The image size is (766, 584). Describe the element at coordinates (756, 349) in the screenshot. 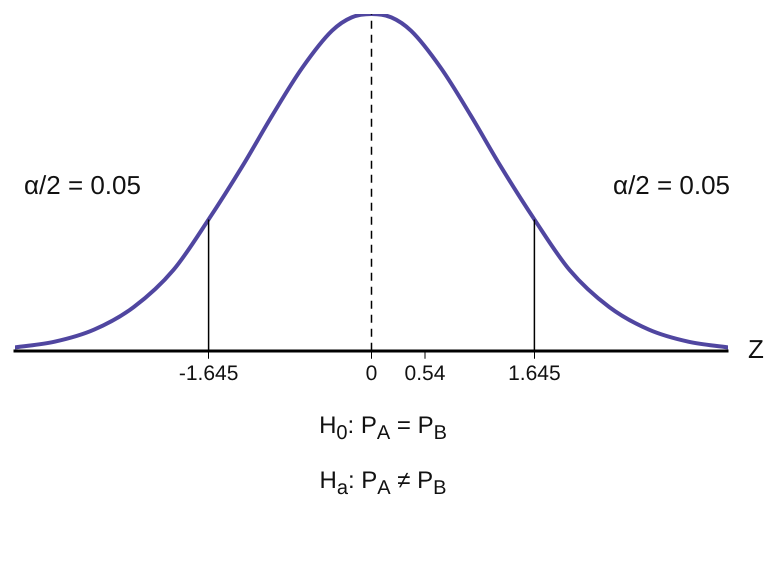

I see `x-axis-title: Z` at that location.